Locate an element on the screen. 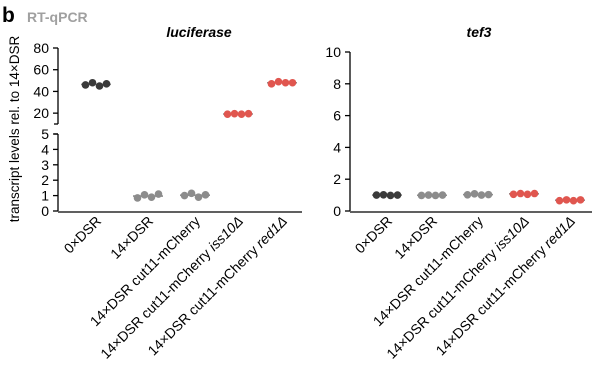 This screenshot has height=386, width=599. y-tick-label: 5 is located at coordinates (45, 134).